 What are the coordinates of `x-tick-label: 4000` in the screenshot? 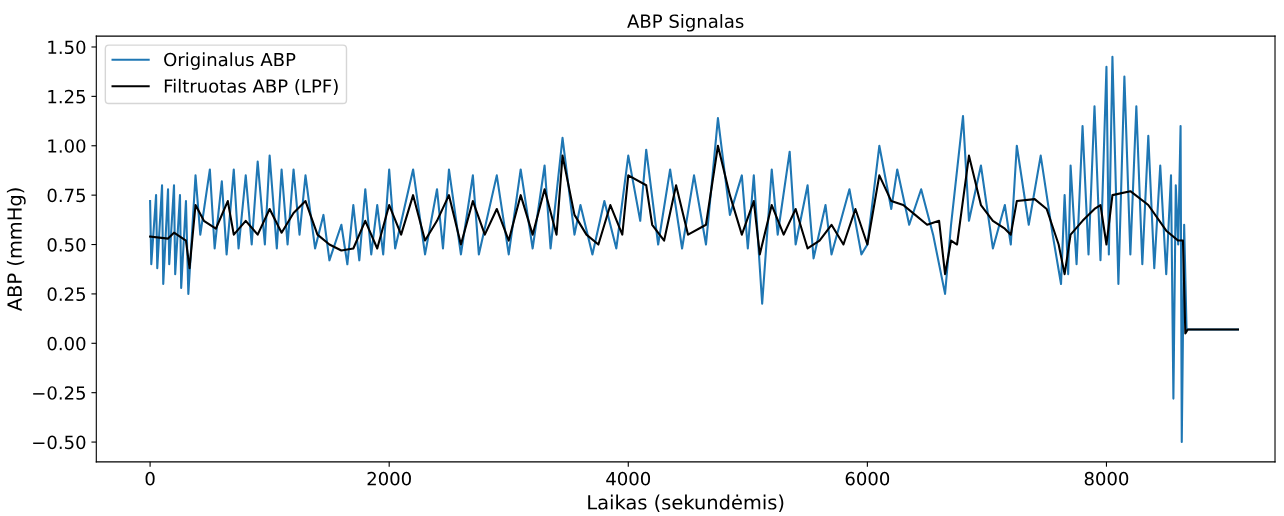 It's located at (628, 478).